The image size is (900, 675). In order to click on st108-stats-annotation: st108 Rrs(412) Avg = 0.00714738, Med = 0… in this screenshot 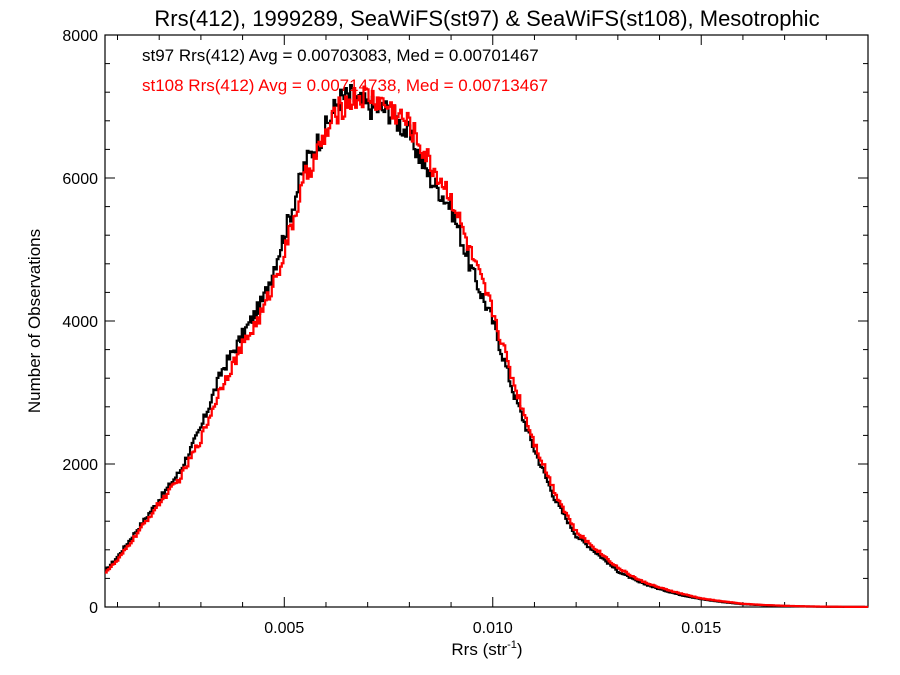, I will do `click(345, 85)`.